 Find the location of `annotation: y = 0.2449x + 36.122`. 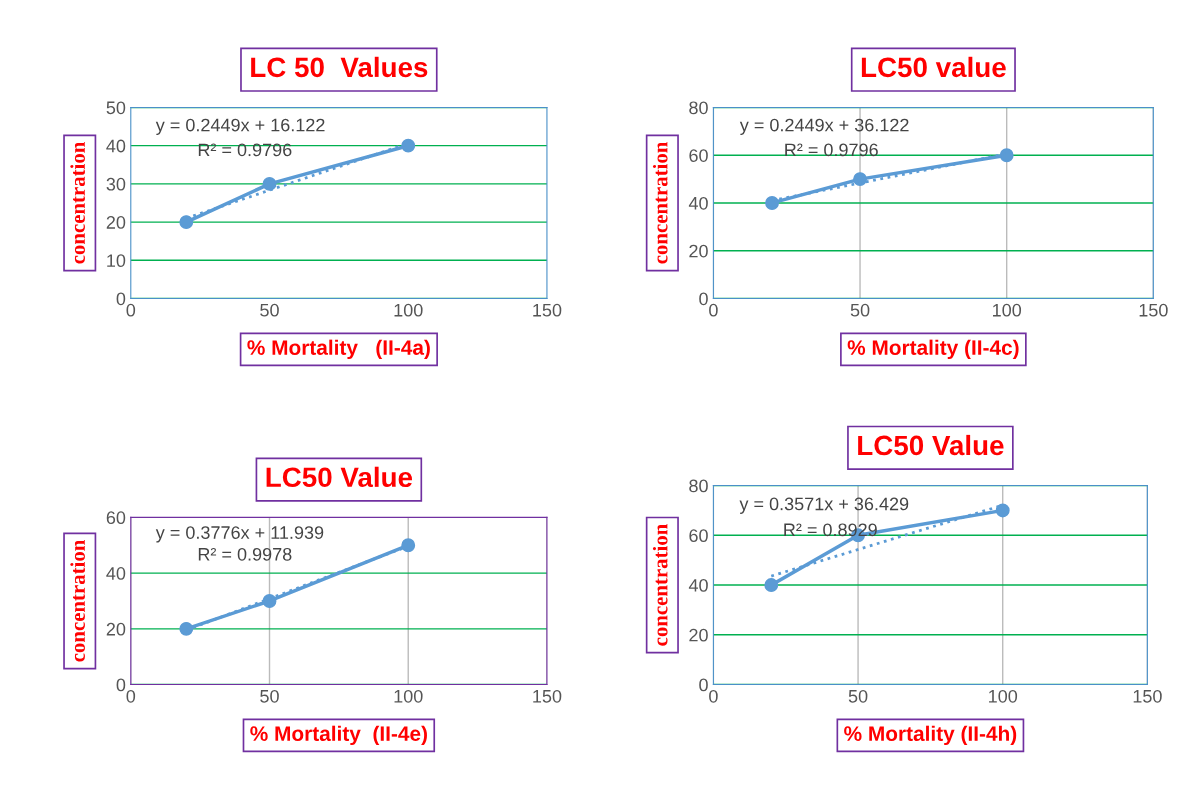

annotation: y = 0.2449x + 36.122 is located at coordinates (824, 126).